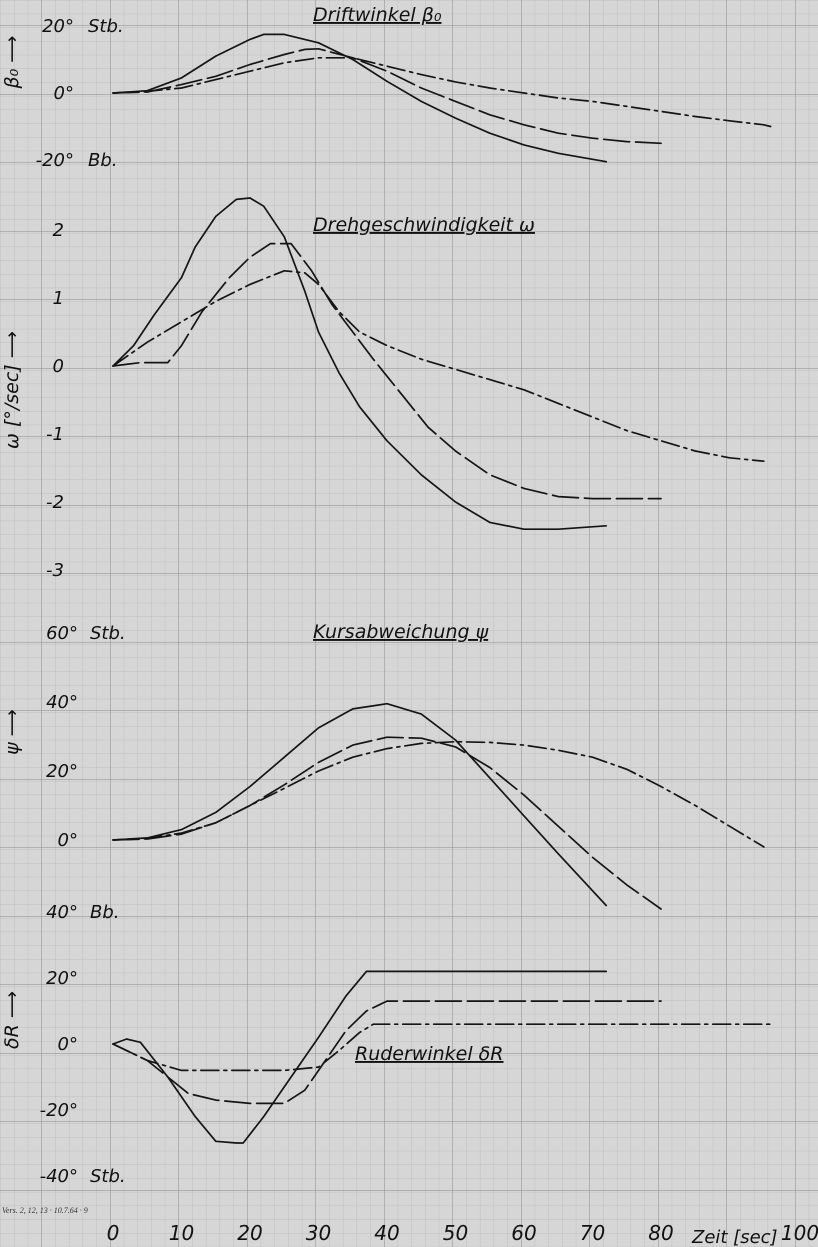 The height and width of the screenshot is (1247, 818). Describe the element at coordinates (105, 912) in the screenshot. I see `rudder-side-label-0: Bb.` at that location.